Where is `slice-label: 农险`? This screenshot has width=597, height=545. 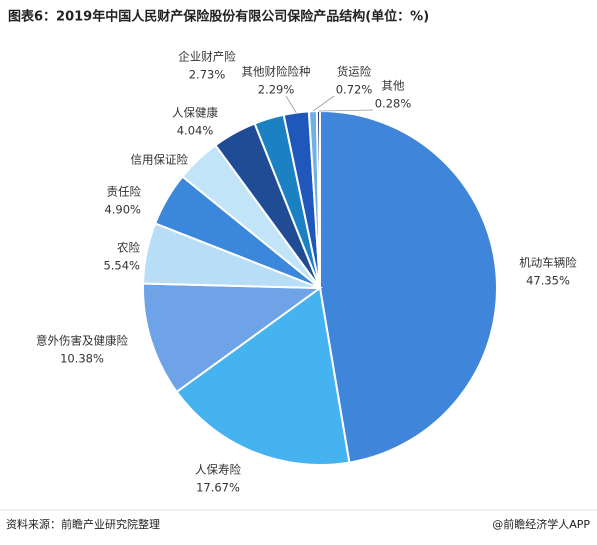
slice-label: 农险 is located at coordinates (128, 248).